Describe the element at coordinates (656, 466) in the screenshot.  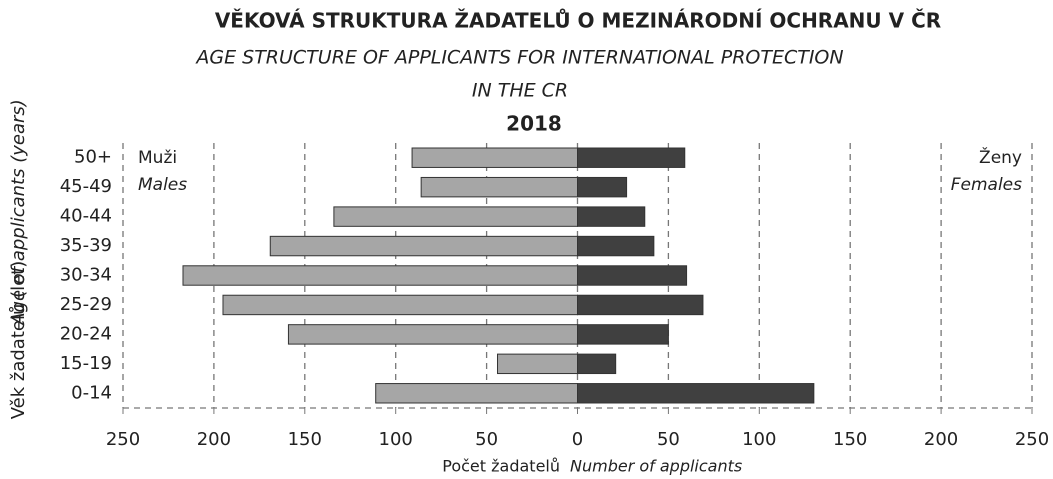
I see `x-axis-label-en: Number of applicants` at that location.